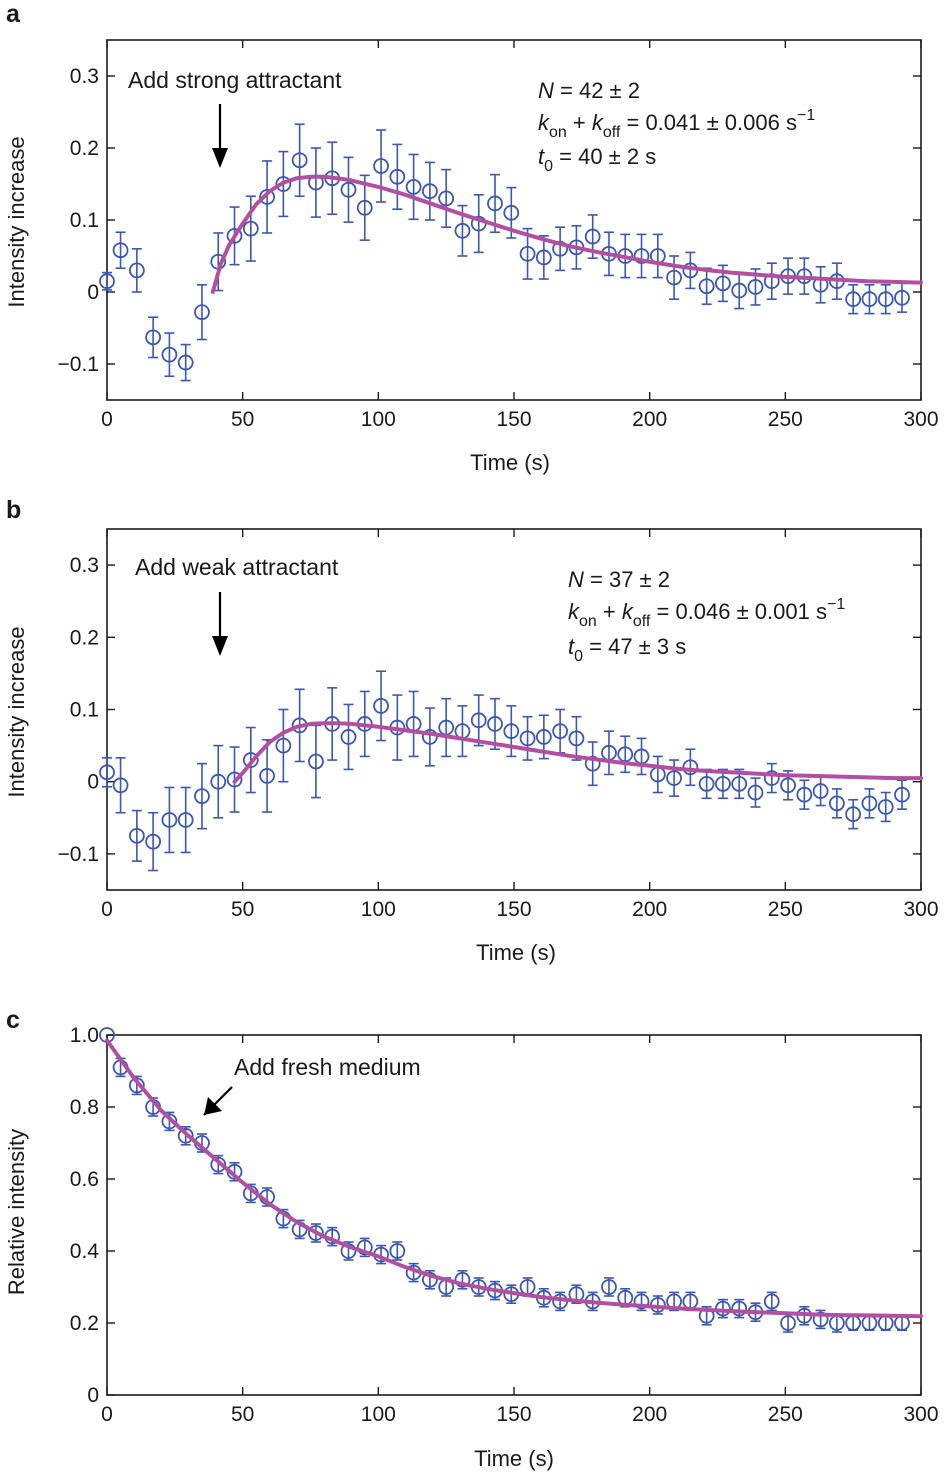 This screenshot has width=946, height=1472. Describe the element at coordinates (577, 752) in the screenshot. I see `fit-curve-b` at that location.